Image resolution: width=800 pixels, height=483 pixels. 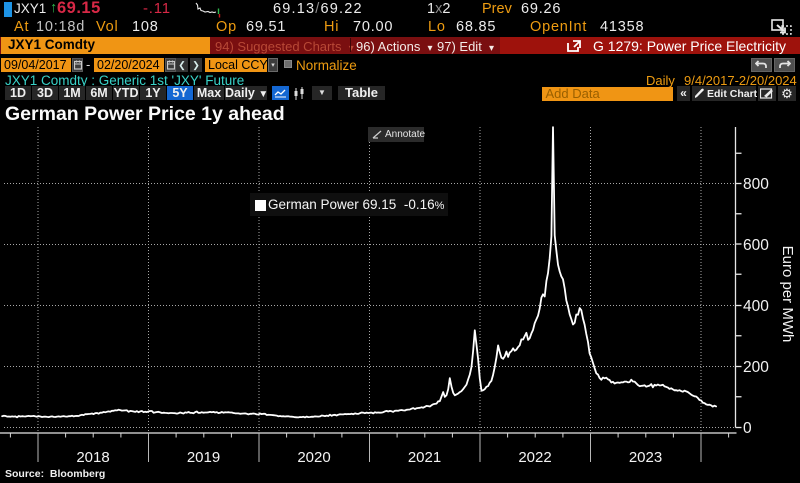 What do you see at coordinates (756, 184) in the screenshot?
I see `svg-text: 800` at bounding box center [756, 184].